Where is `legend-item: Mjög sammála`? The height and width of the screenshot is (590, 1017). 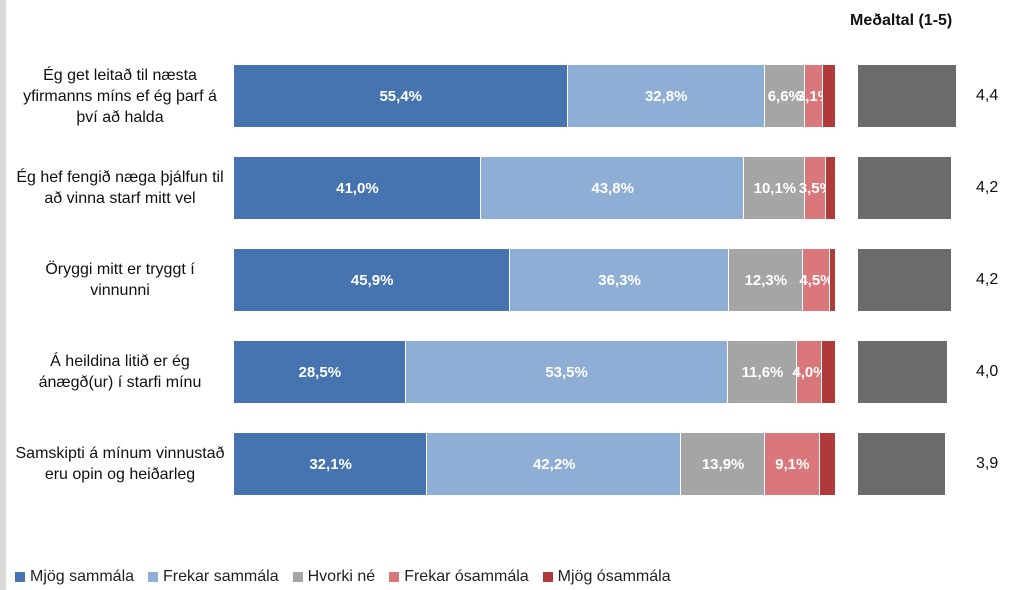 legend-item: Mjög sammála is located at coordinates (74, 577).